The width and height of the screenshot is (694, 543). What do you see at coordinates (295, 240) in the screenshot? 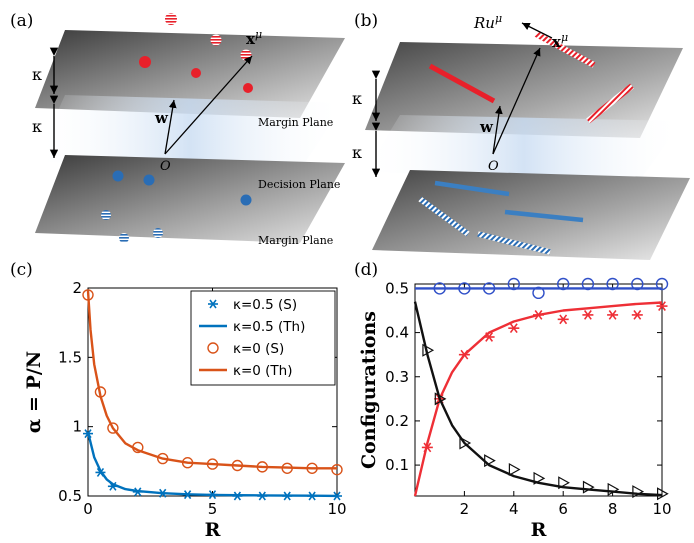
I see `margin-plane-bottom-label: Margin Plane` at bounding box center [295, 240].